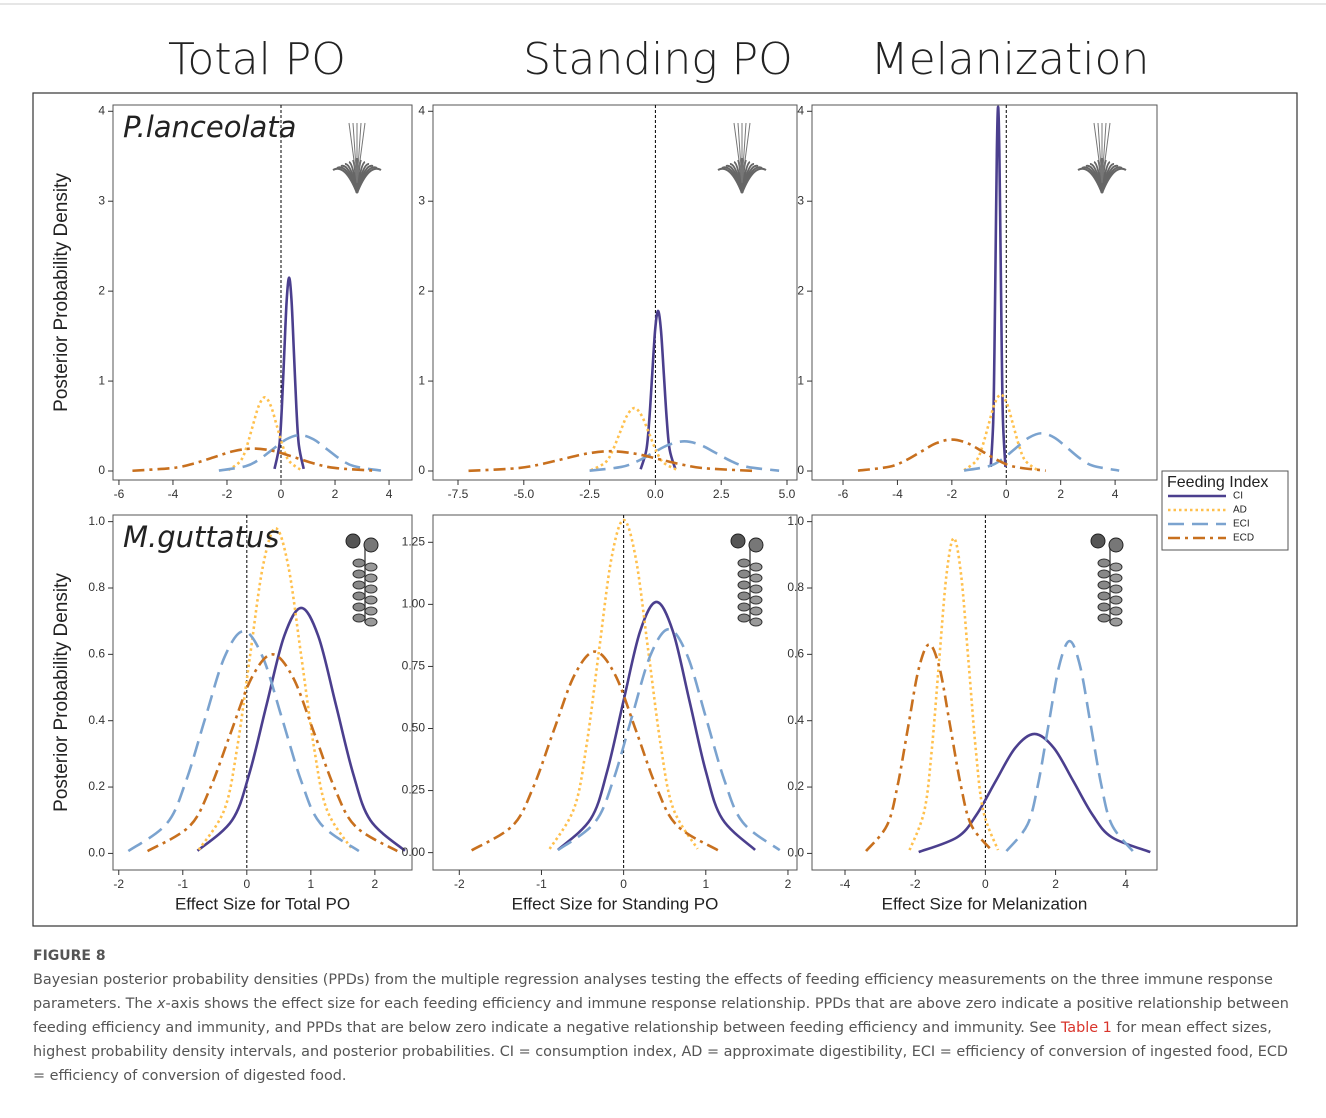 The height and width of the screenshot is (1118, 1326). I want to click on x-tick-label: 2, so click(335, 494).